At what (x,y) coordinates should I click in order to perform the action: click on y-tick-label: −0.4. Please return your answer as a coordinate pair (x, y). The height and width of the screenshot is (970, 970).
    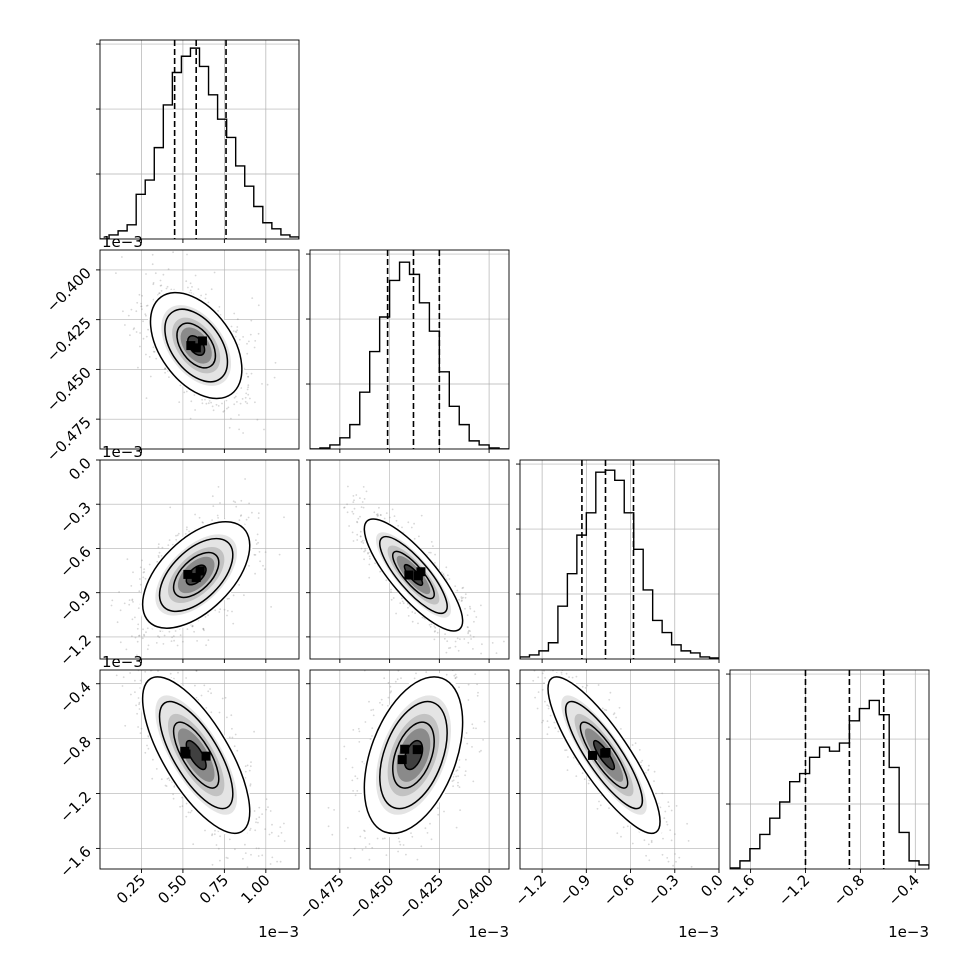
    Looking at the image, I should click on (75, 697).